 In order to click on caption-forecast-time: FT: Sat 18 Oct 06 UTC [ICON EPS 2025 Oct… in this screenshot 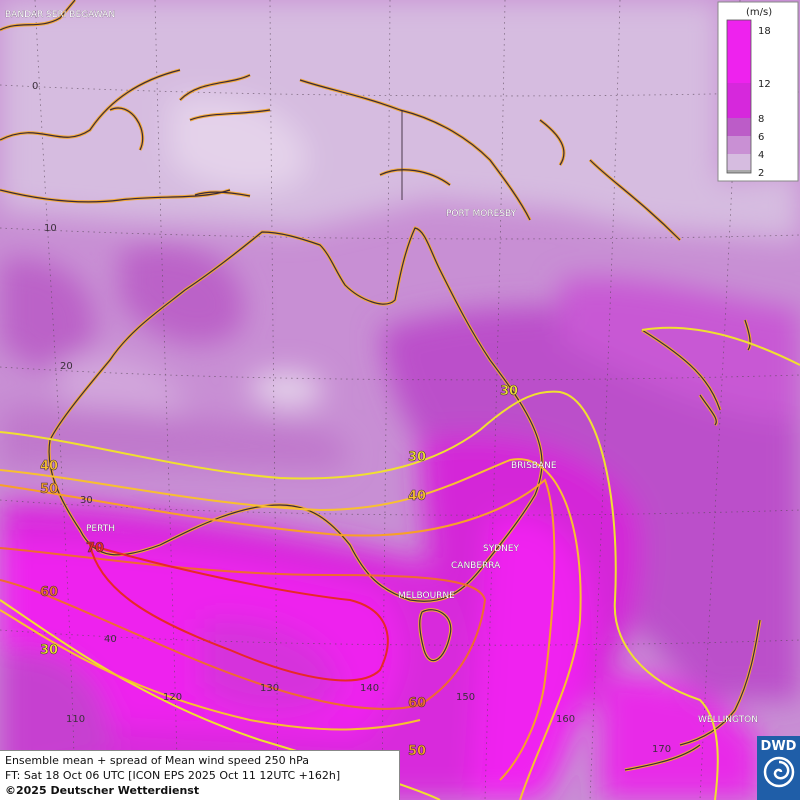, I will do `click(173, 775)`.